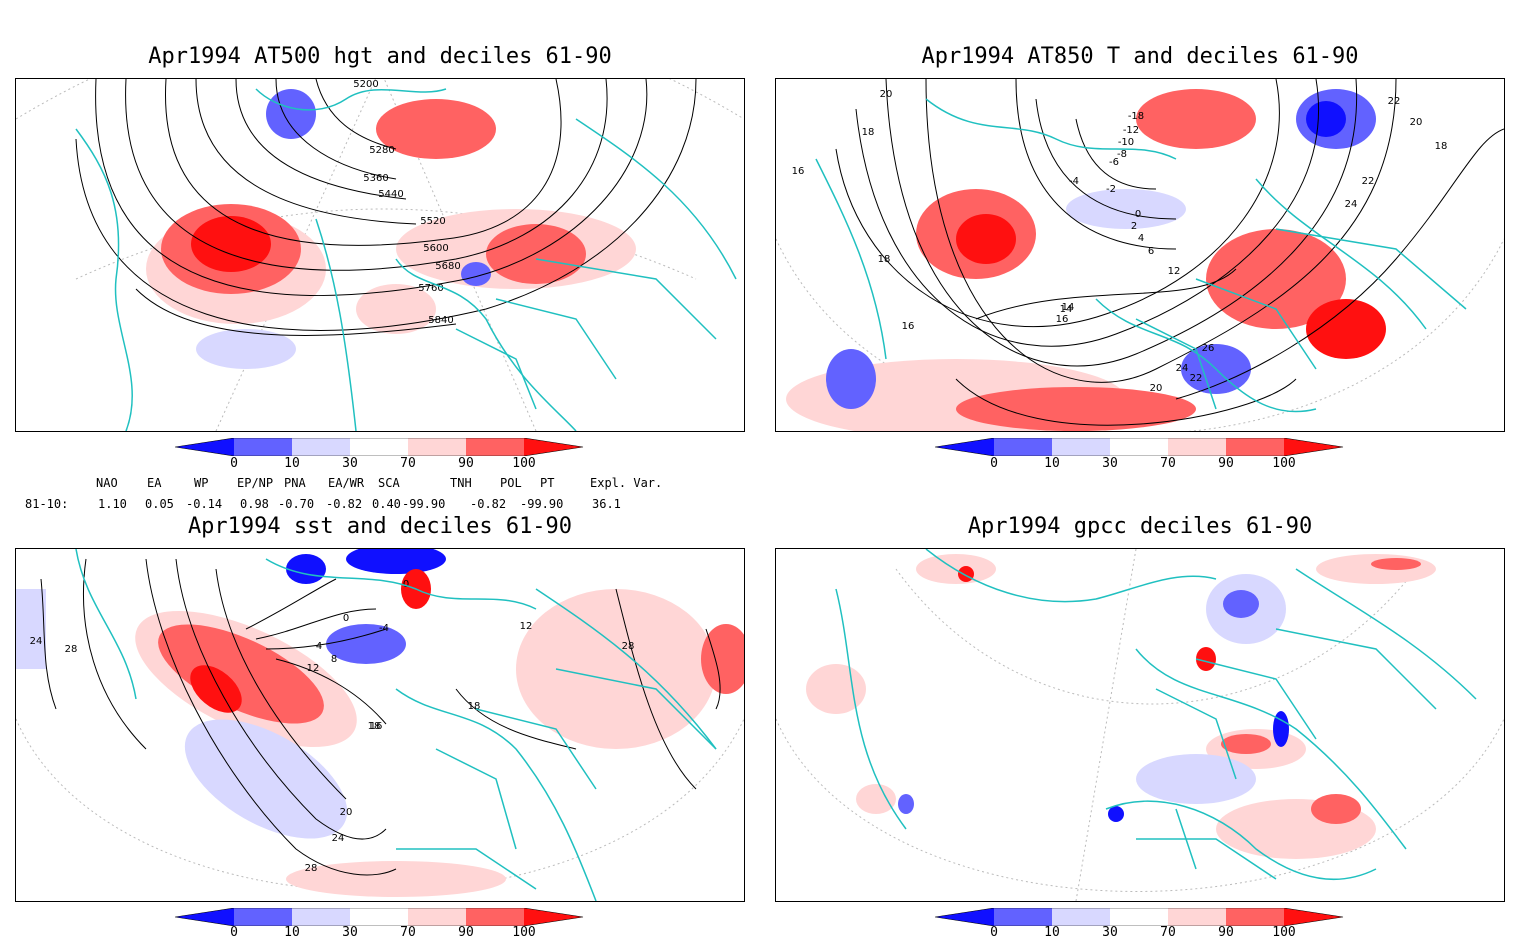  I want to click on index-value: -0.82, so click(344, 504).